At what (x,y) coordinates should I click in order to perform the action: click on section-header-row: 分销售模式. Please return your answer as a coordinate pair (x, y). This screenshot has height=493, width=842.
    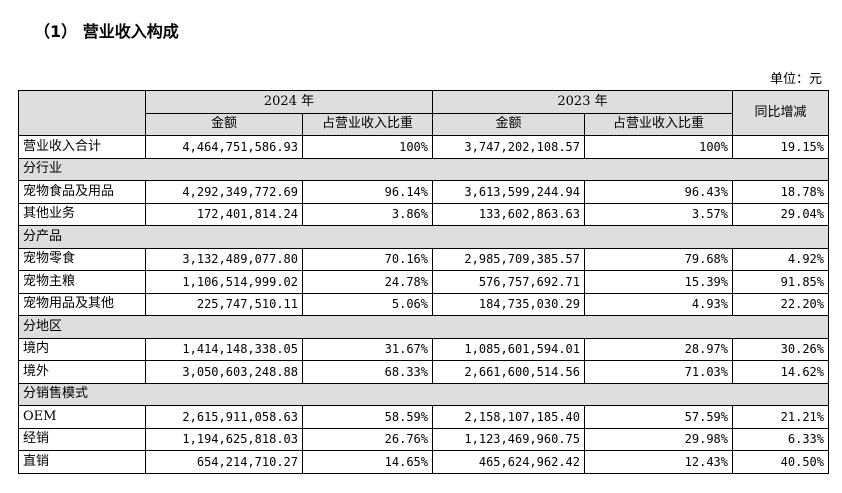
    Looking at the image, I should click on (423, 394).